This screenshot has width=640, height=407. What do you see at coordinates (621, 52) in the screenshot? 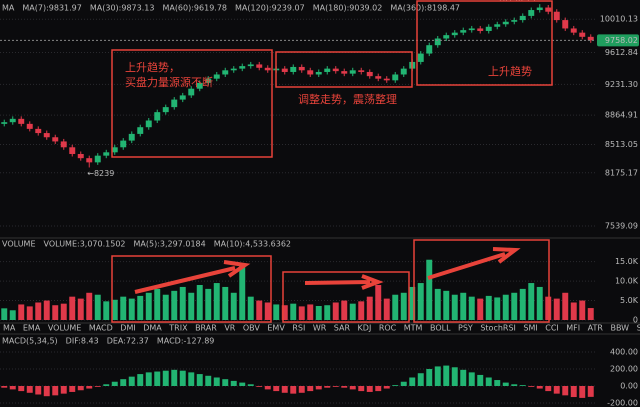
I see `y-tick-label: 9612.84` at bounding box center [621, 52].